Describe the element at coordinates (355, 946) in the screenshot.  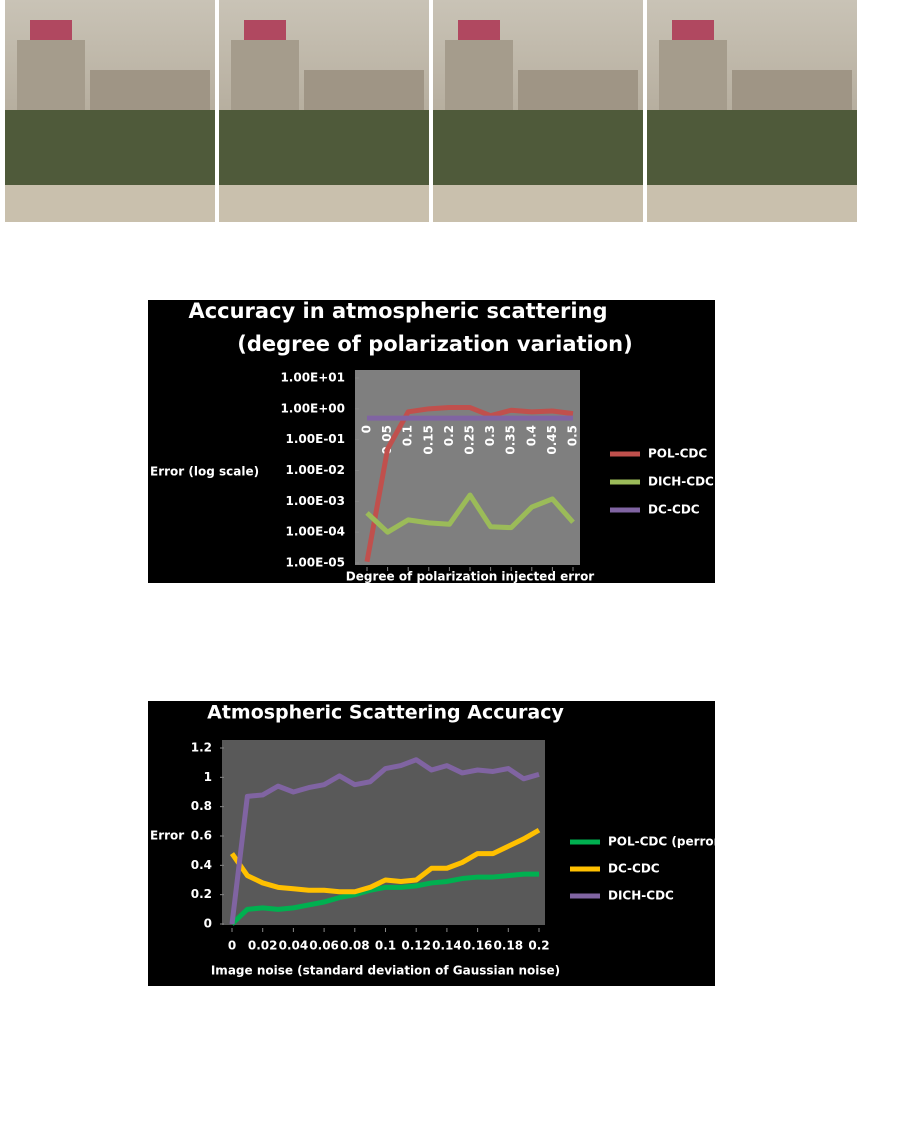
I see `x-tick-label: 0.08` at that location.